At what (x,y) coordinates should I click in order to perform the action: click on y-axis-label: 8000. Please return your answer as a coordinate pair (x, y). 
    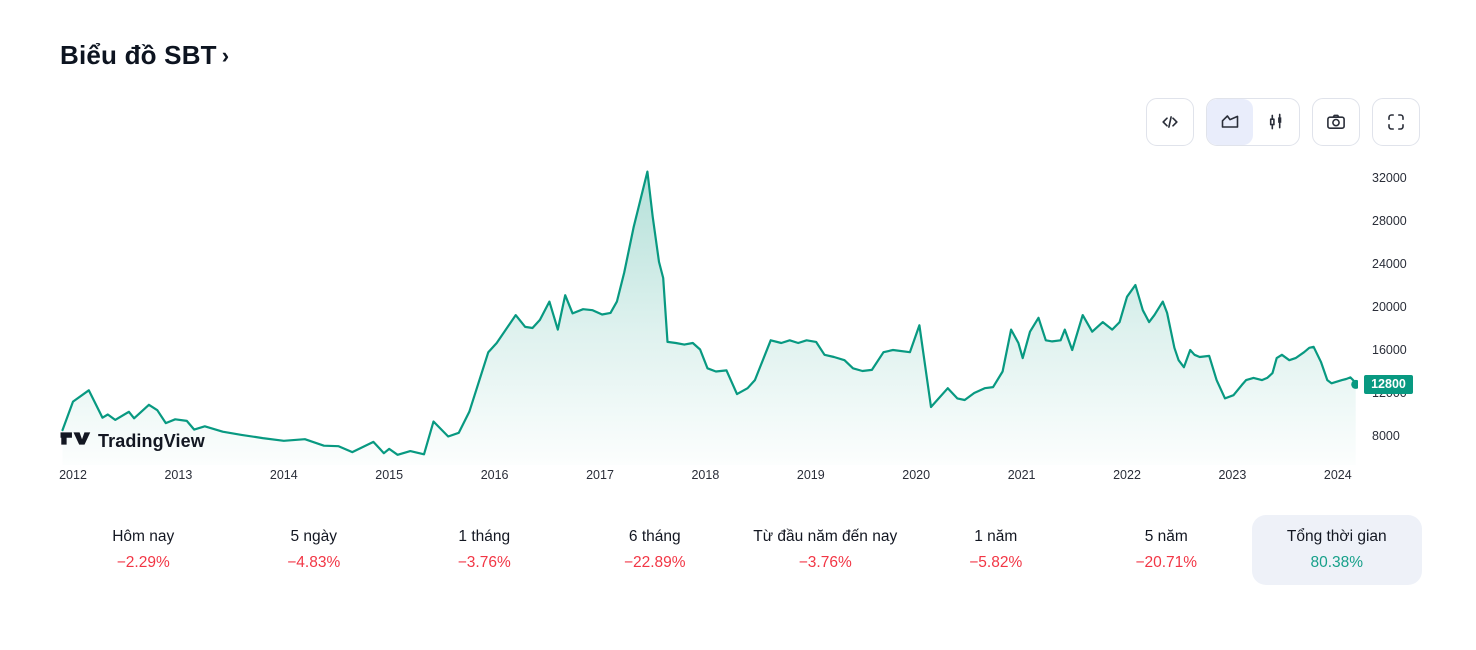
    Looking at the image, I should click on (1386, 436).